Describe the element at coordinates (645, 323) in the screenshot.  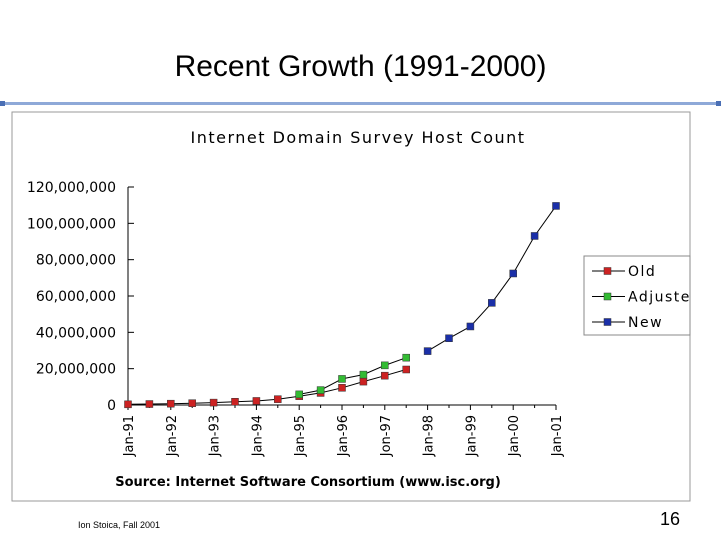
I see `legend-label-new: New` at that location.